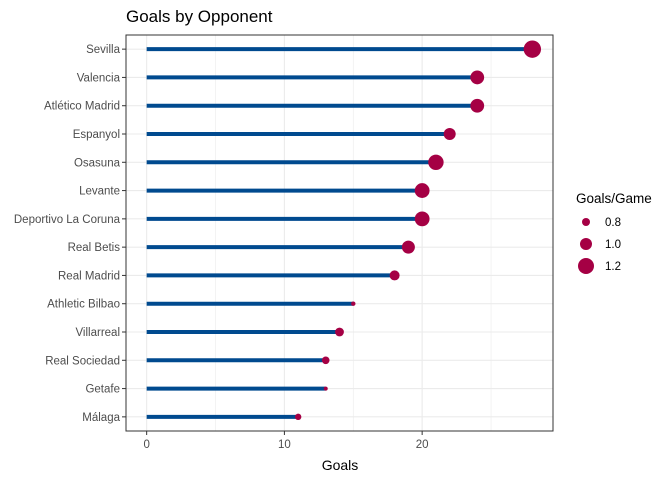 This screenshot has height=480, width=672. What do you see at coordinates (614, 198) in the screenshot?
I see `legend-title: Goals/Game` at bounding box center [614, 198].